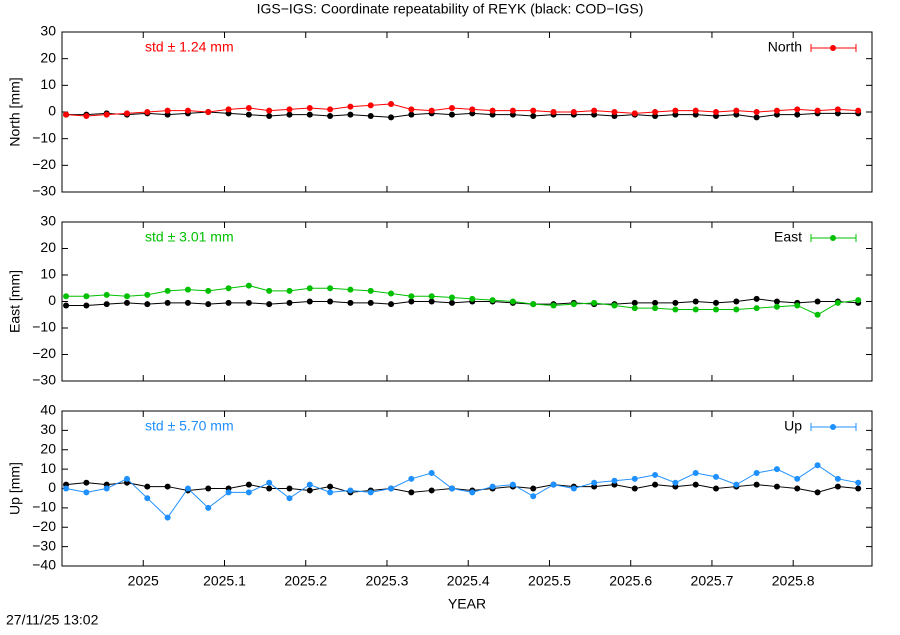 Image resolution: width=900 pixels, height=635 pixels. Describe the element at coordinates (52, 111) in the screenshot. I see `y-tick-label: 0` at that location.